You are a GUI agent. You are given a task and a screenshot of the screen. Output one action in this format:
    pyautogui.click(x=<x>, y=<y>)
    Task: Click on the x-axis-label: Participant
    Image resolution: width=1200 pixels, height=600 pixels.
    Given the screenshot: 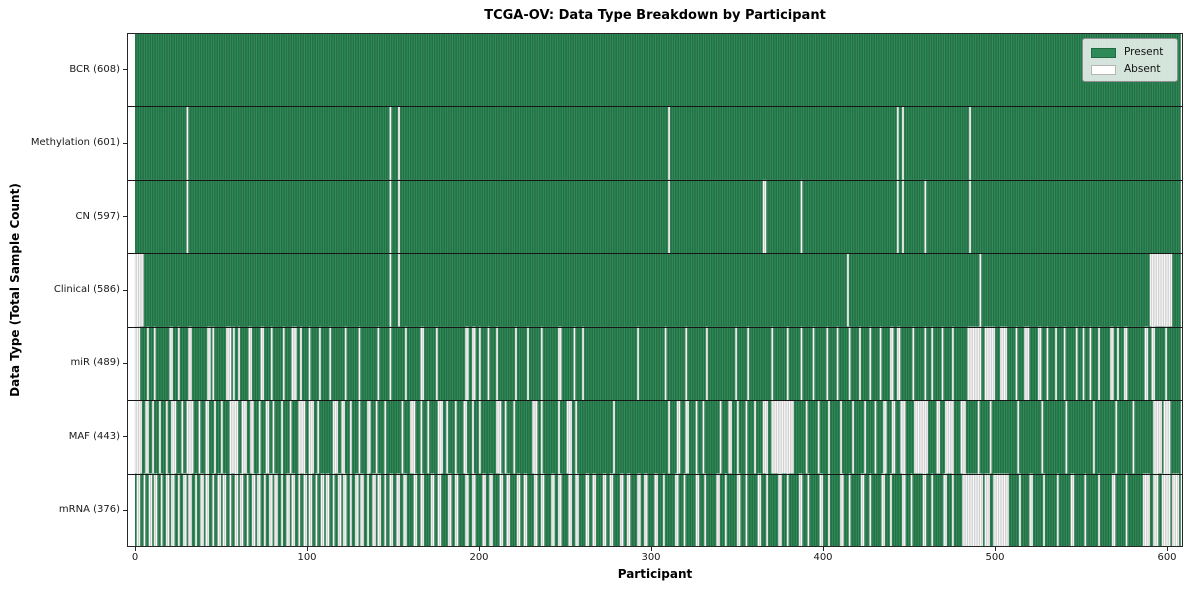 What is the action you would take?
    pyautogui.click(x=655, y=574)
    